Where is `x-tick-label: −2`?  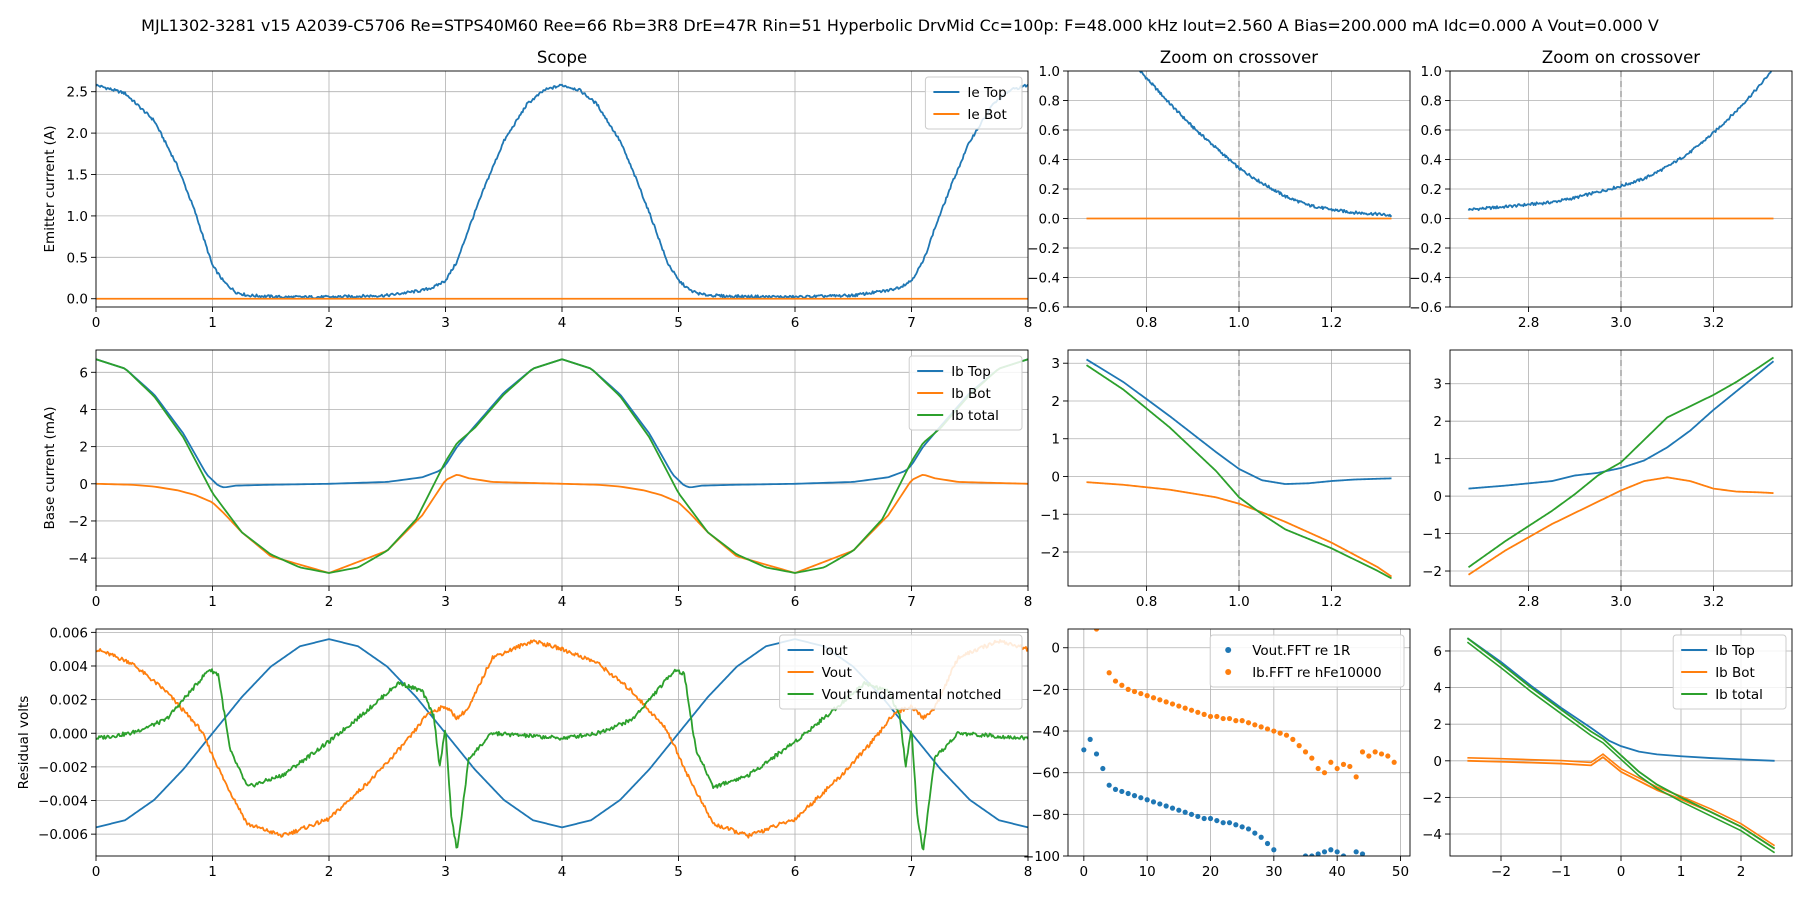 x-tick-label: −2 is located at coordinates (1501, 872).